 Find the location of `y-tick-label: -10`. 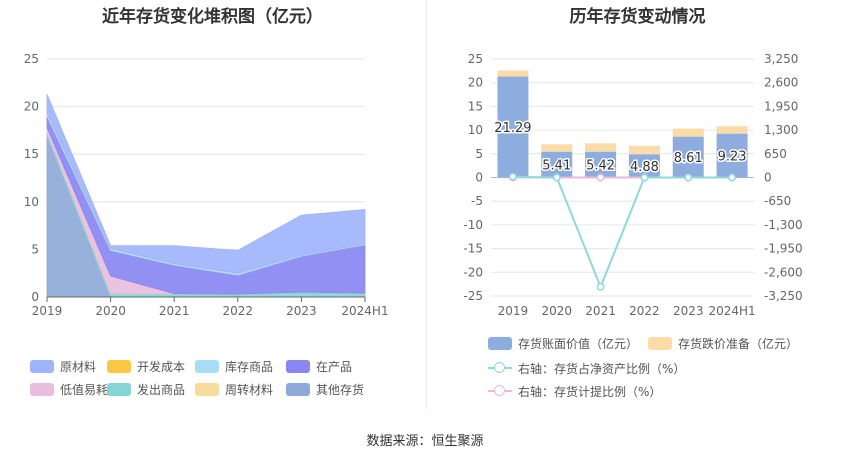

y-tick-label: -10 is located at coordinates (473, 225).